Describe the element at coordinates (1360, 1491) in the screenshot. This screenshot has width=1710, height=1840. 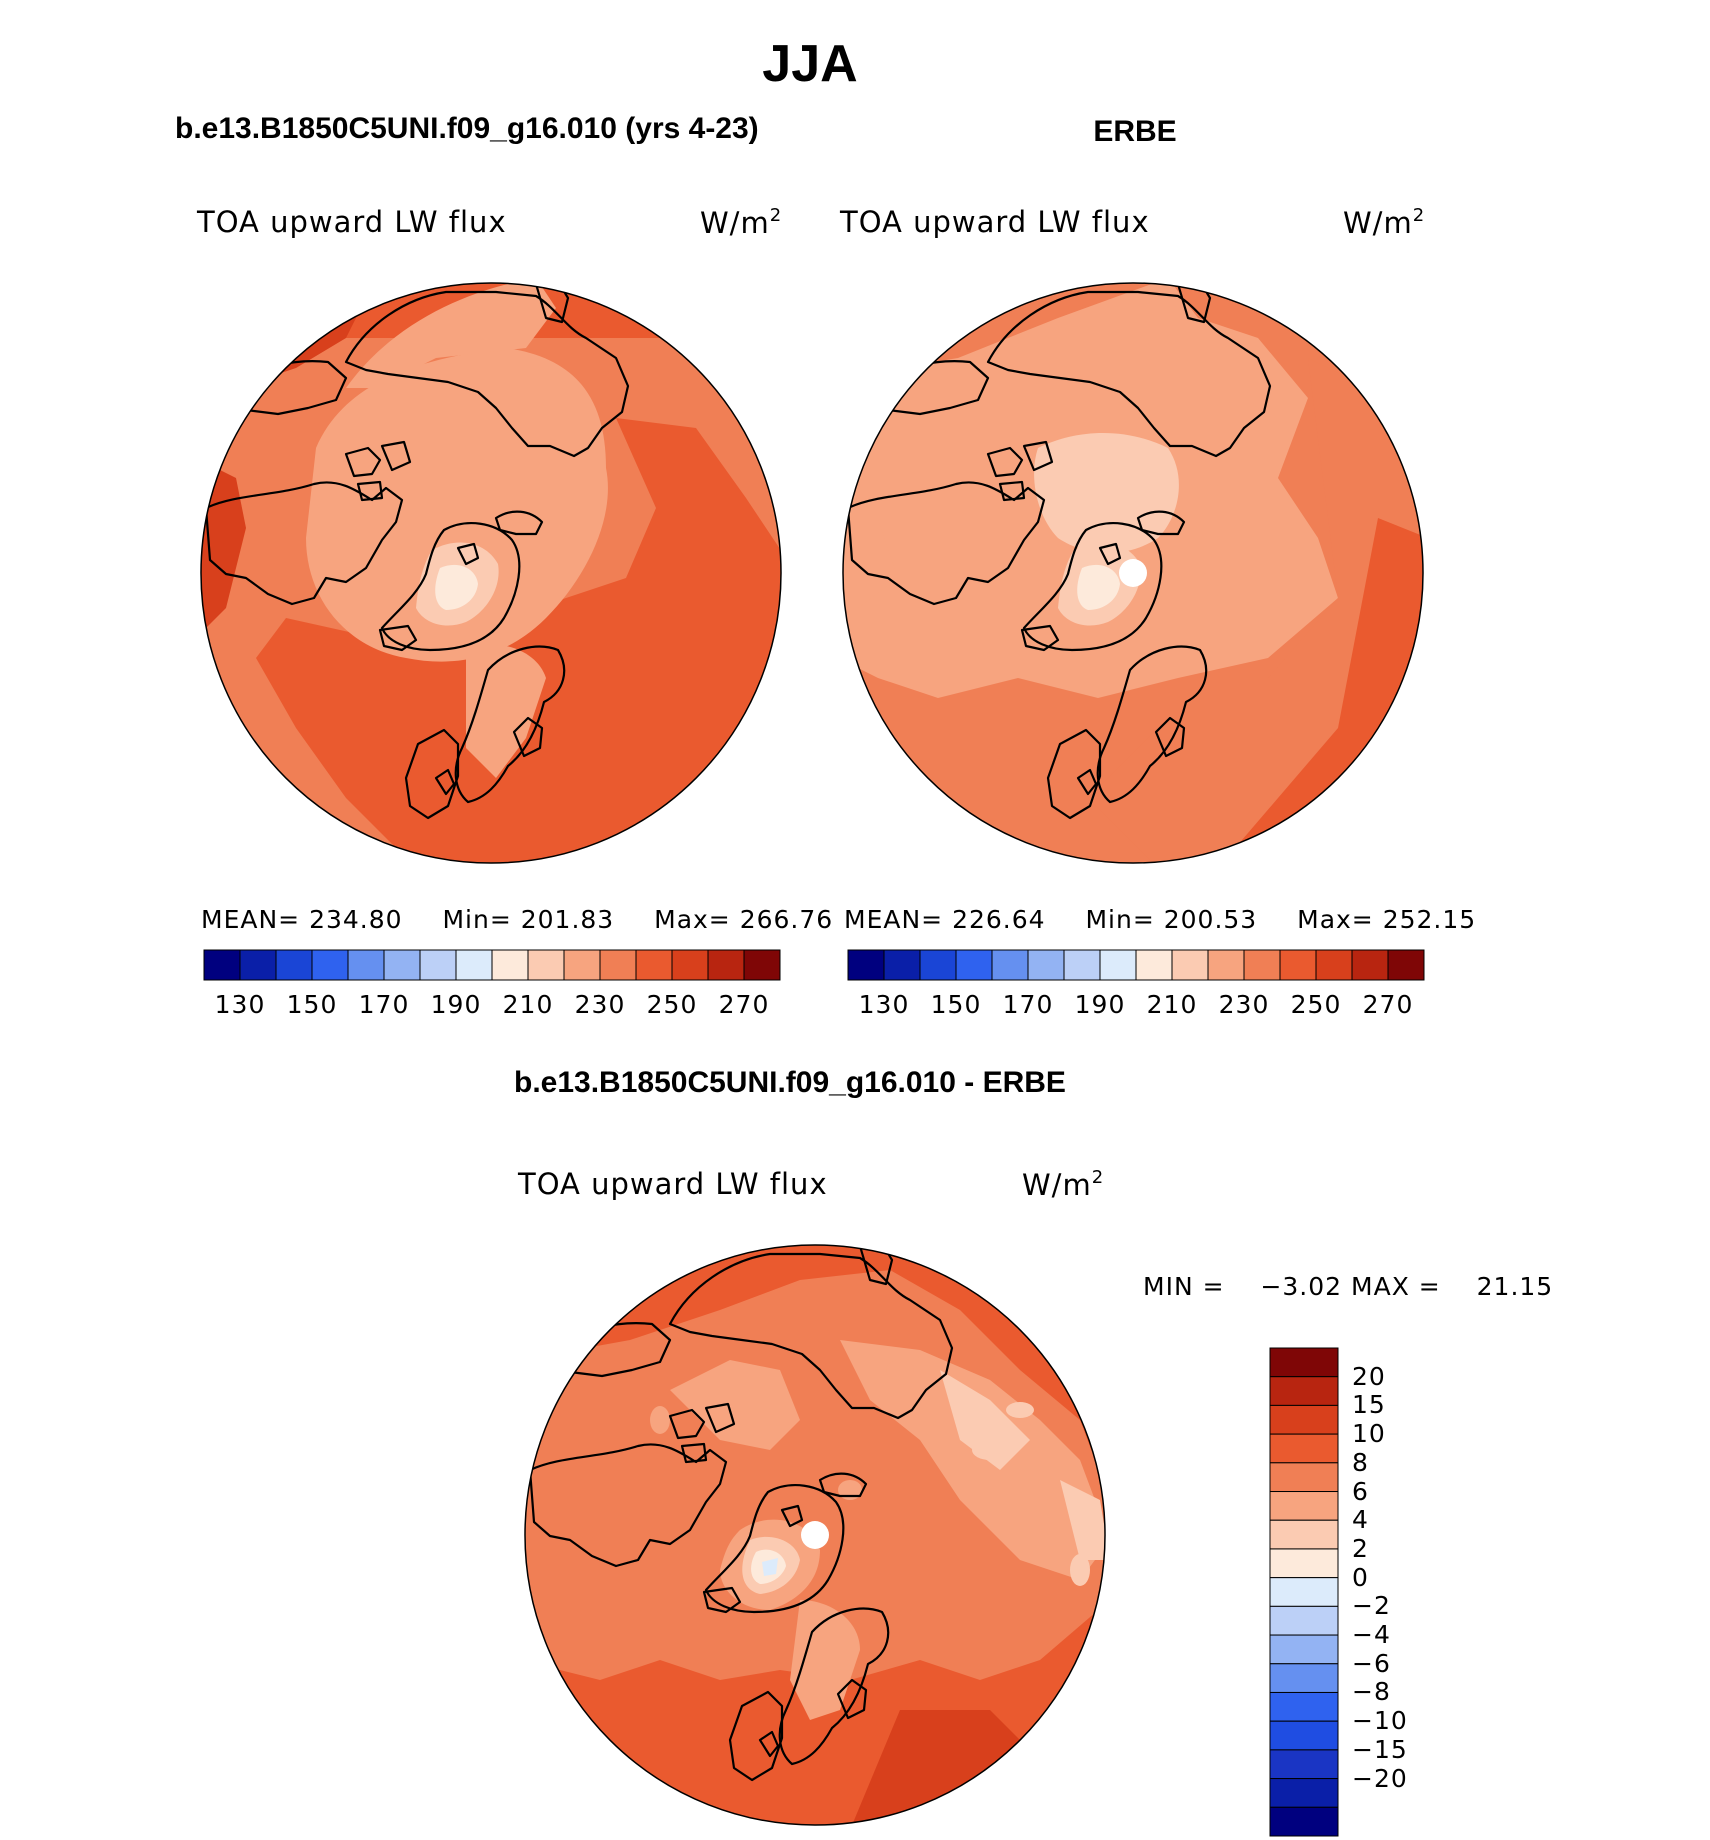
I see `colorbar-tick-label: 6` at that location.